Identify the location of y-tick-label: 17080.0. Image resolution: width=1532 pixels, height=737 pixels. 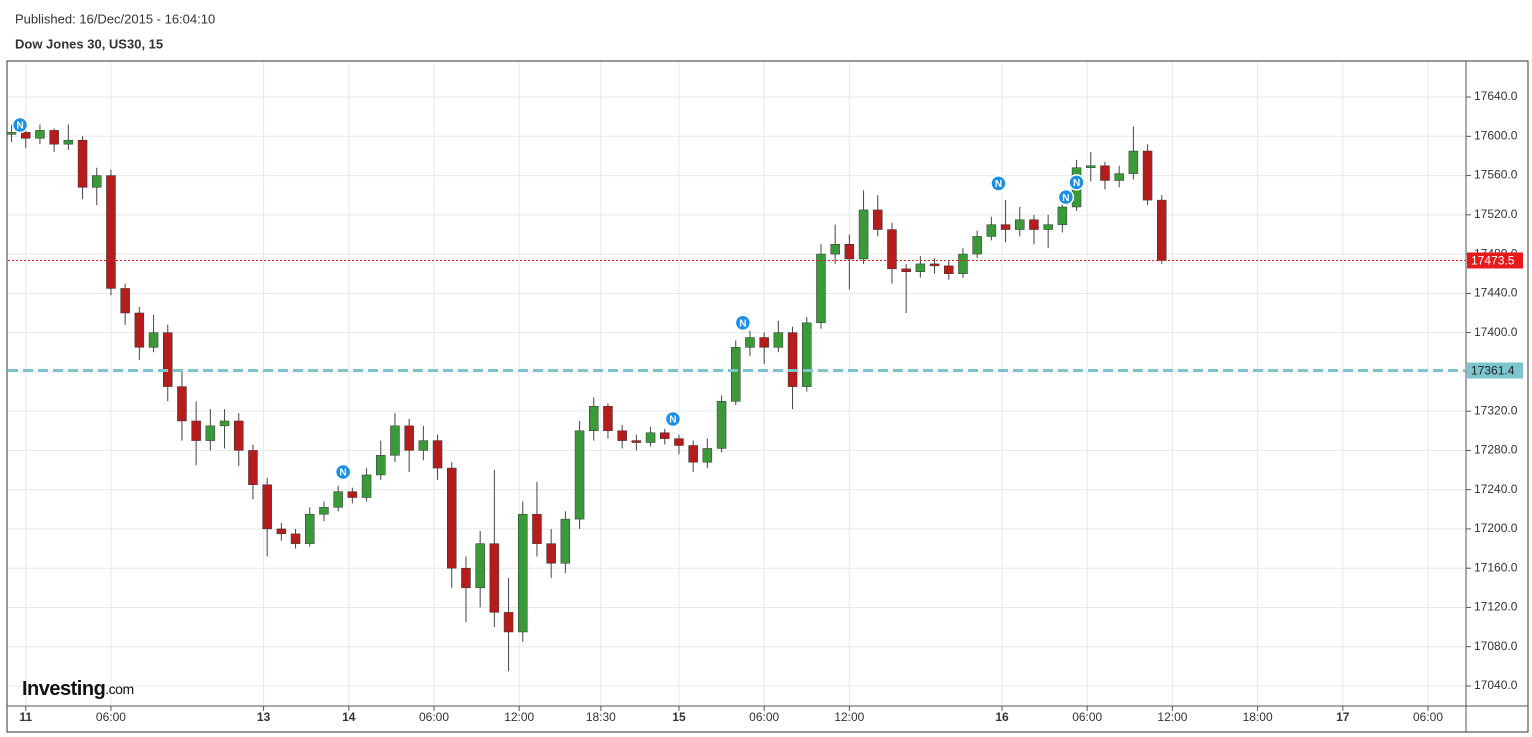
(1496, 646).